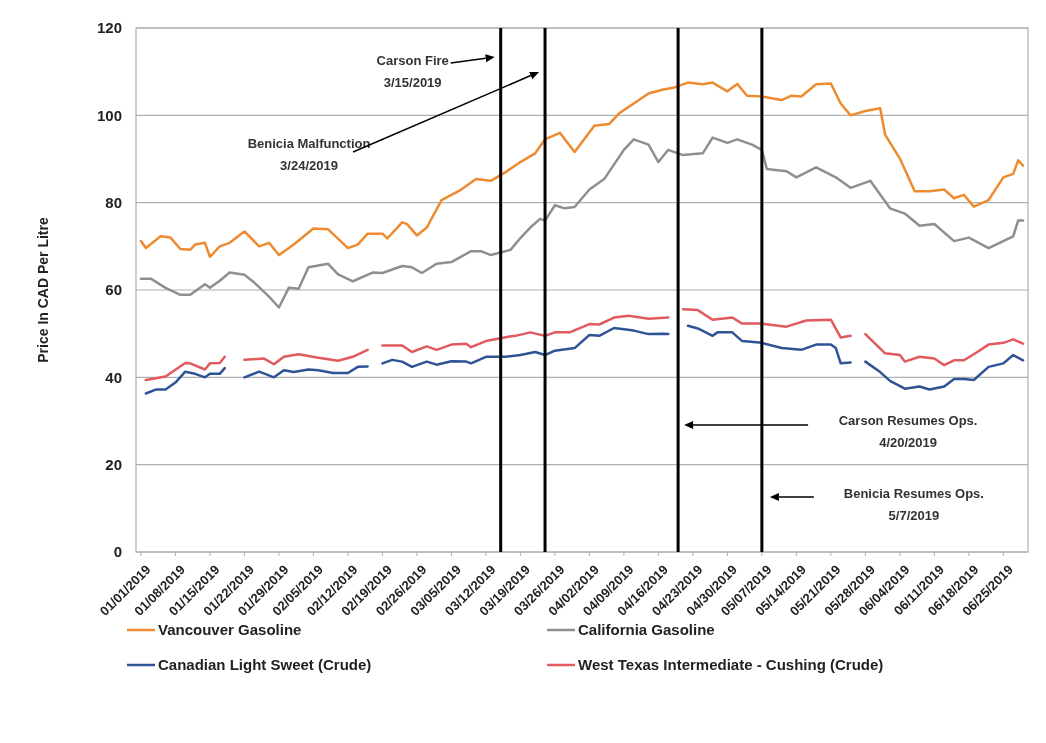 The image size is (1046, 743). I want to click on annotation: Benicia Malfunction 3/24/2019, so click(309, 154).